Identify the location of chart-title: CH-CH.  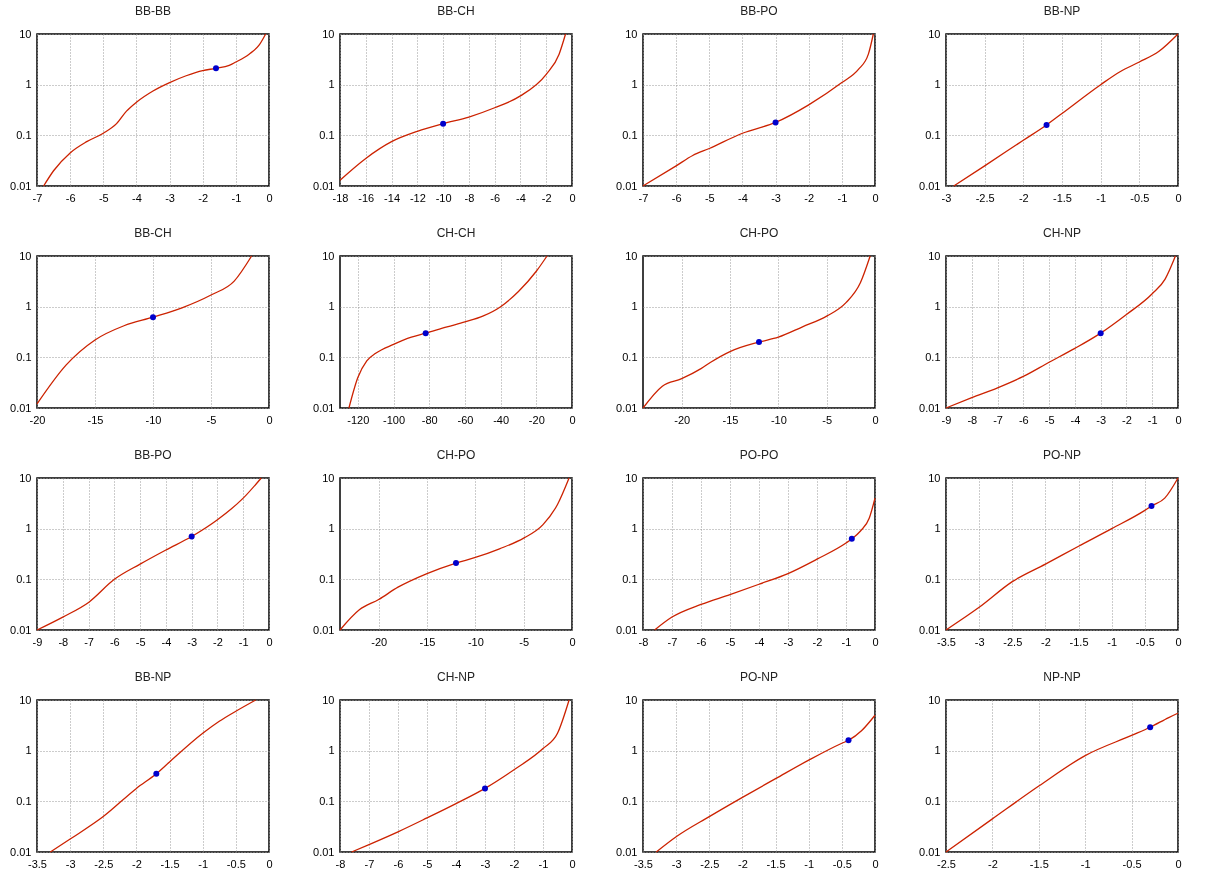
(456, 233).